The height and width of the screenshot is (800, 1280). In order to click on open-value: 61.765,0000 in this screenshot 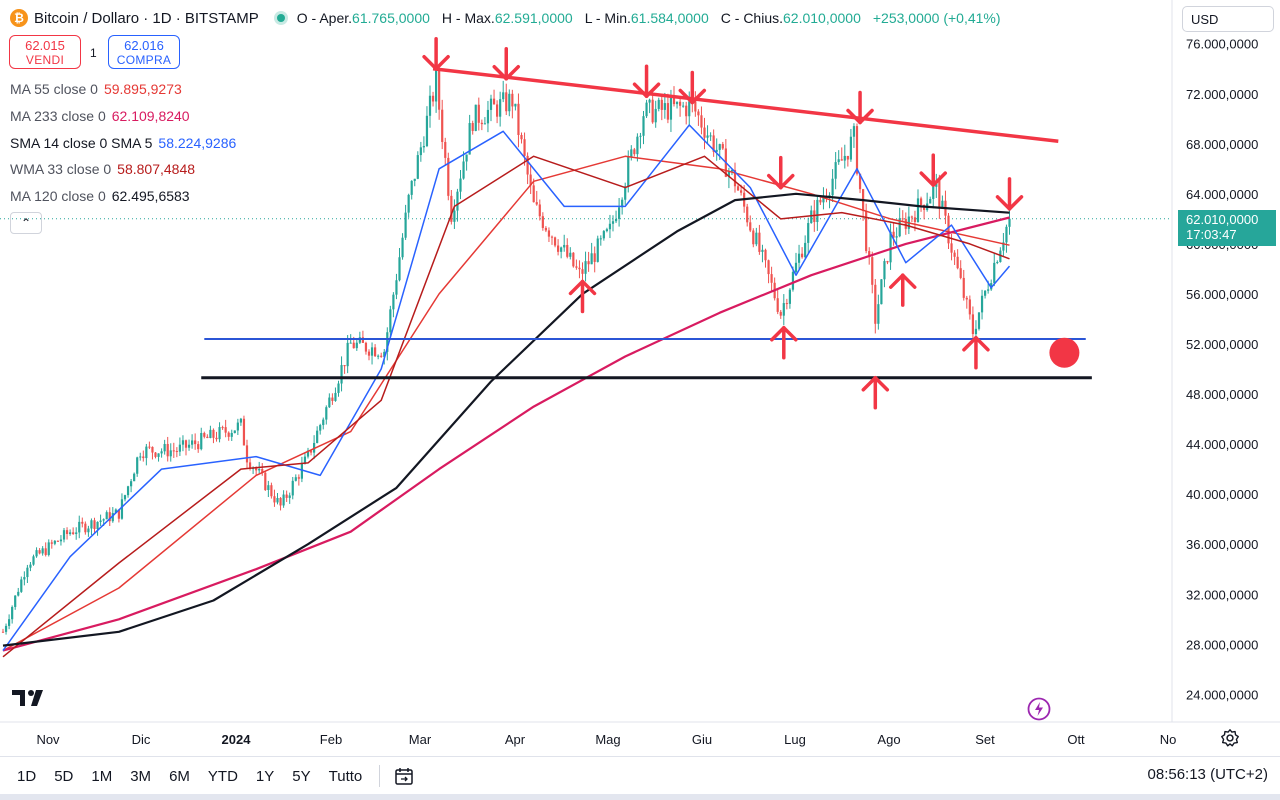, I will do `click(391, 18)`.